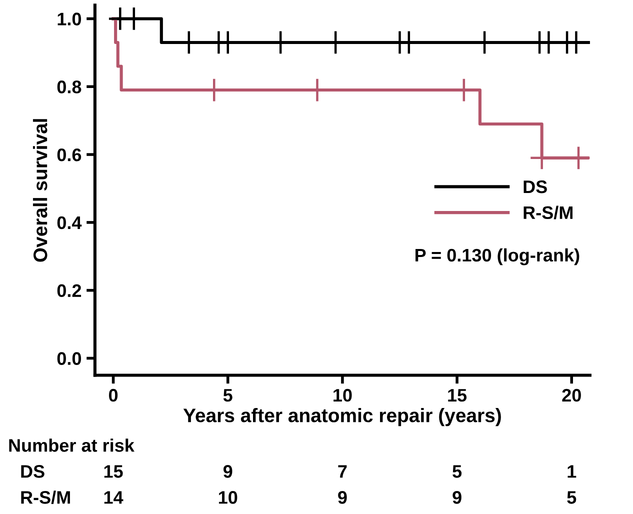 The width and height of the screenshot is (633, 514). What do you see at coordinates (548, 213) in the screenshot?
I see `legend-label: R-S/M` at bounding box center [548, 213].